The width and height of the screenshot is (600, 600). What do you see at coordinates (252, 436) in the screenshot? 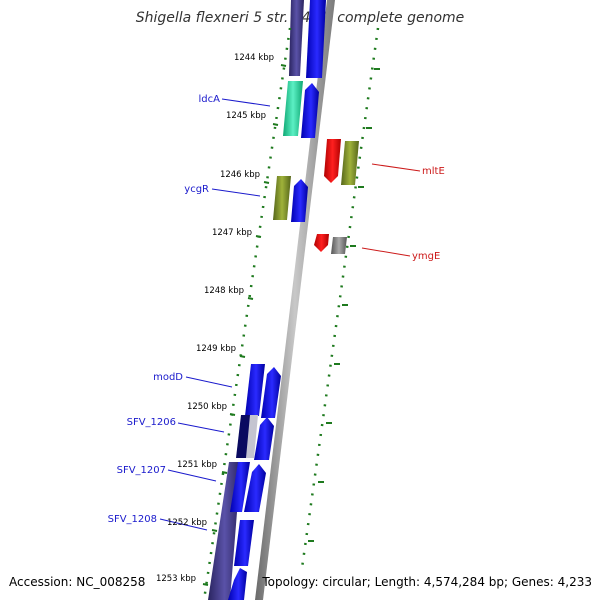
I see `gene-sfv-1206-gray` at bounding box center [252, 436].